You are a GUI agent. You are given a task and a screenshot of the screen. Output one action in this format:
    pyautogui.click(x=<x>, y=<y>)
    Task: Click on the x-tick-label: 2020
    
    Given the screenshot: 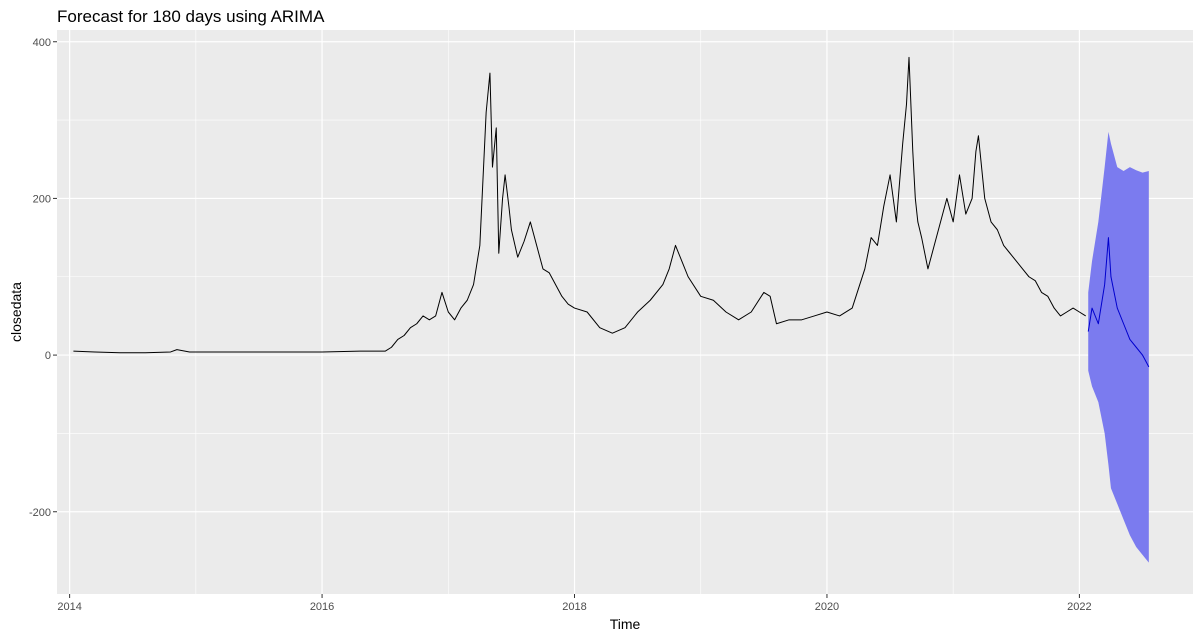 What is the action you would take?
    pyautogui.click(x=827, y=607)
    